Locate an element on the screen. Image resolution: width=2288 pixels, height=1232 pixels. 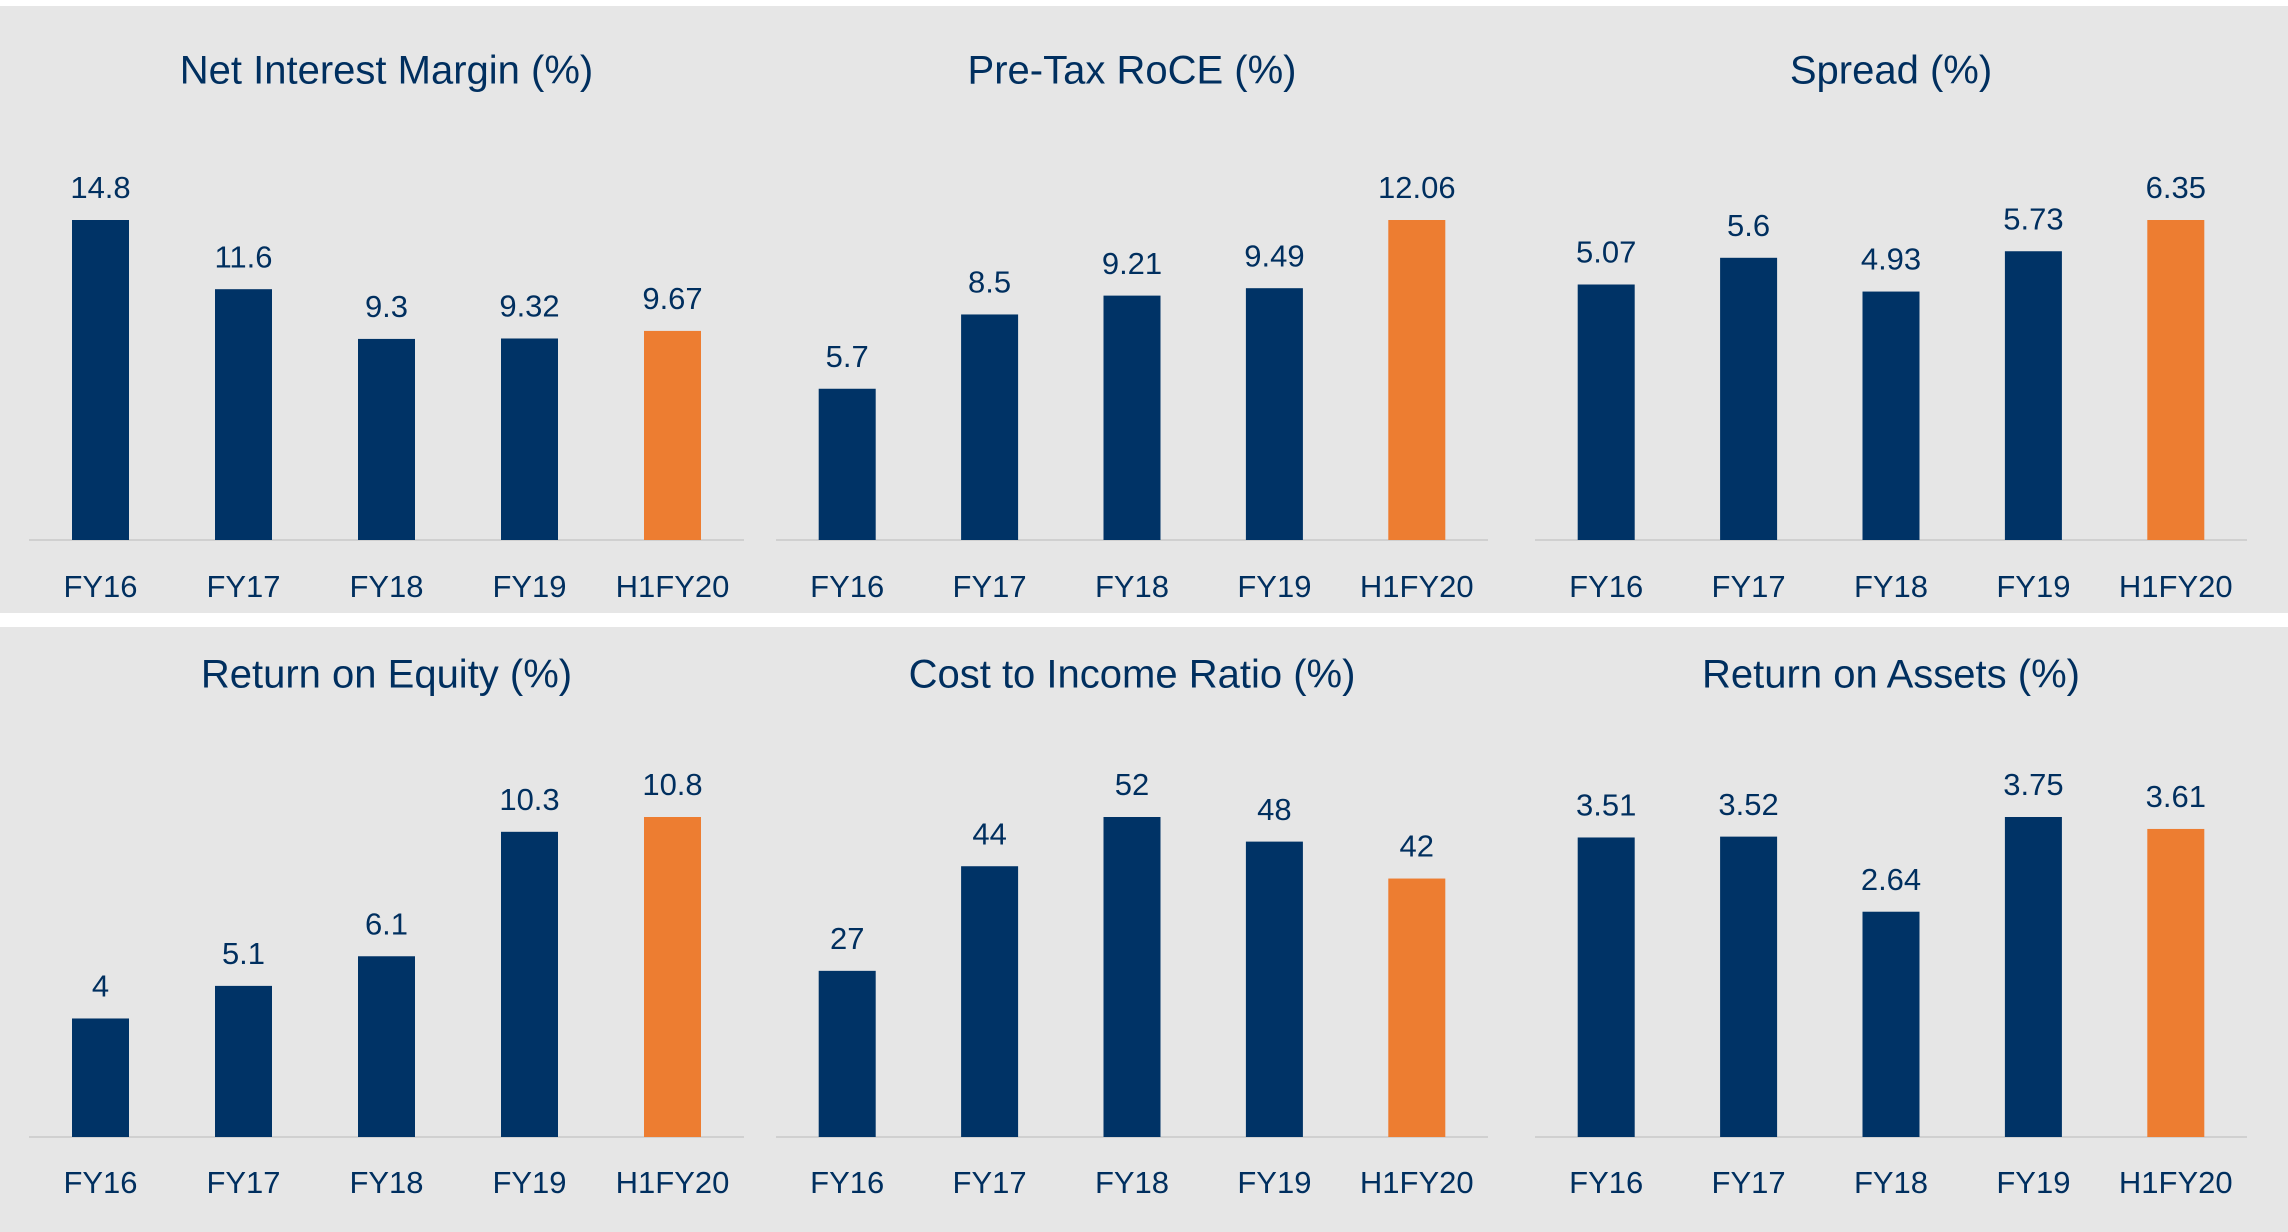
data-label: 9.49 is located at coordinates (1274, 255).